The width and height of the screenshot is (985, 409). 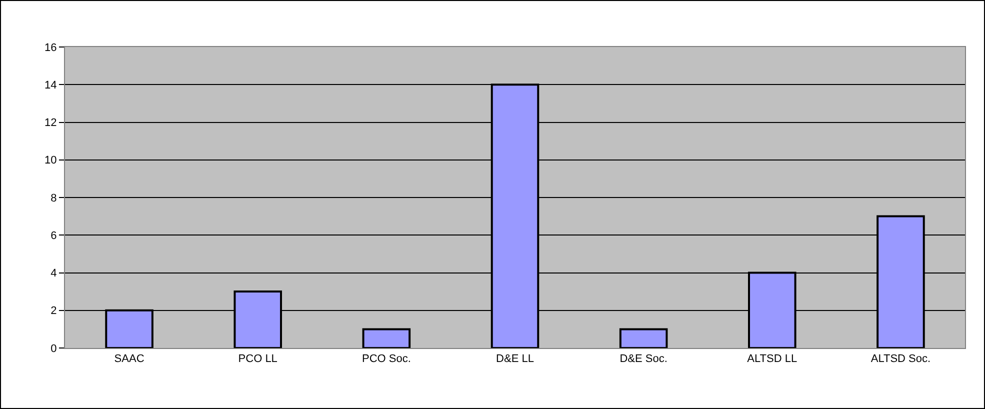 What do you see at coordinates (129, 359) in the screenshot?
I see `x-tick-label: SAAC` at bounding box center [129, 359].